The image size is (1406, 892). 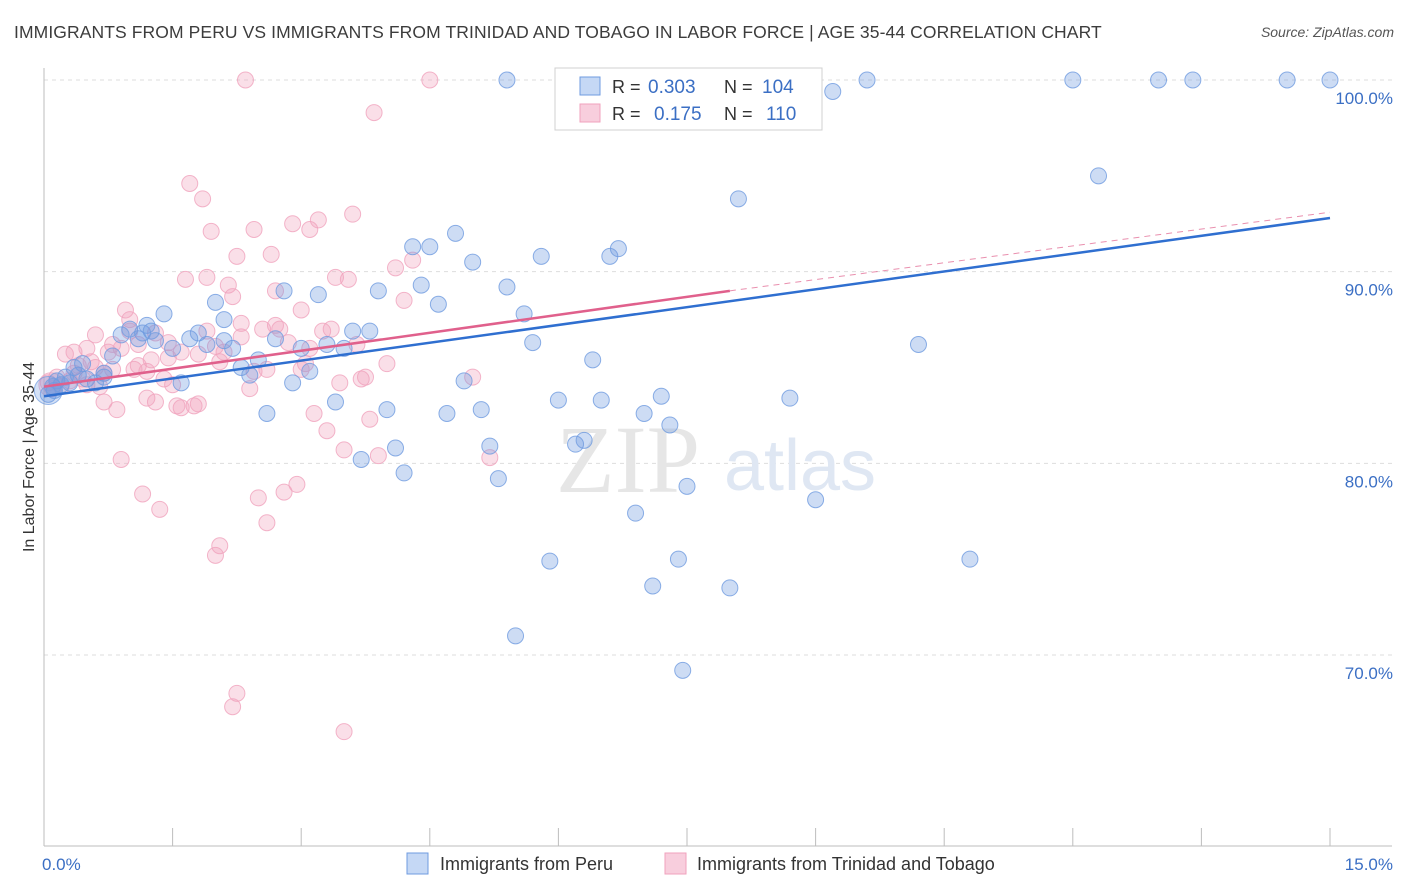 What do you see at coordinates (716, 459) in the screenshot?
I see `watermark: ZIP atlas` at bounding box center [716, 459].